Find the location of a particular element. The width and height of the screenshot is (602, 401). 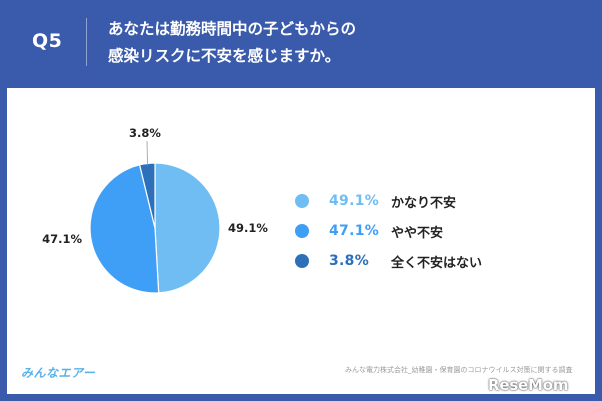

legend-percent-2: 47.1% is located at coordinates (354, 231).